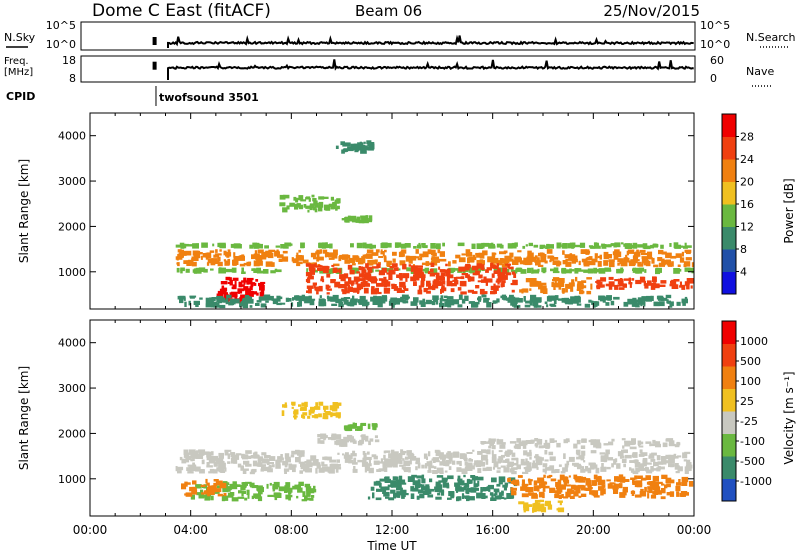 The width and height of the screenshot is (800, 554). What do you see at coordinates (747, 159) in the screenshot?
I see `colorbar-tick-label: 24` at bounding box center [747, 159].